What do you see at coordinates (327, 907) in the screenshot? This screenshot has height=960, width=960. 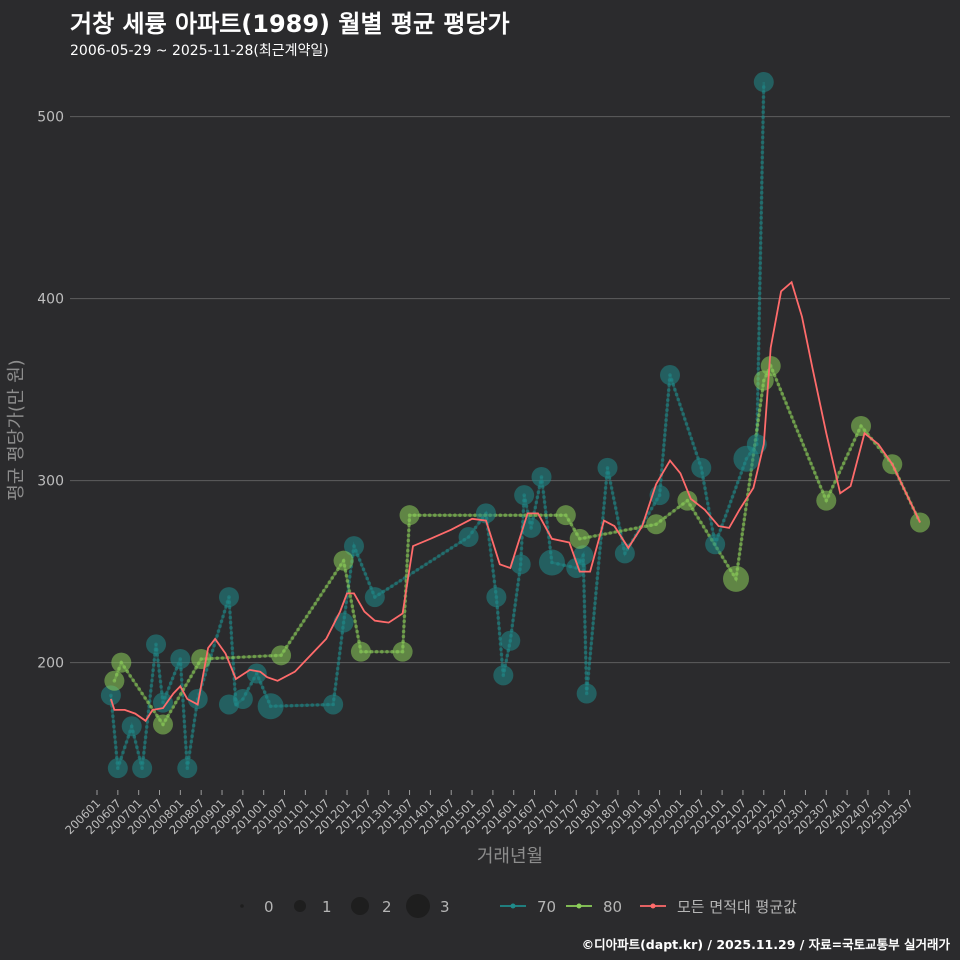 I see `size-legend-label-1: 1` at bounding box center [327, 907].